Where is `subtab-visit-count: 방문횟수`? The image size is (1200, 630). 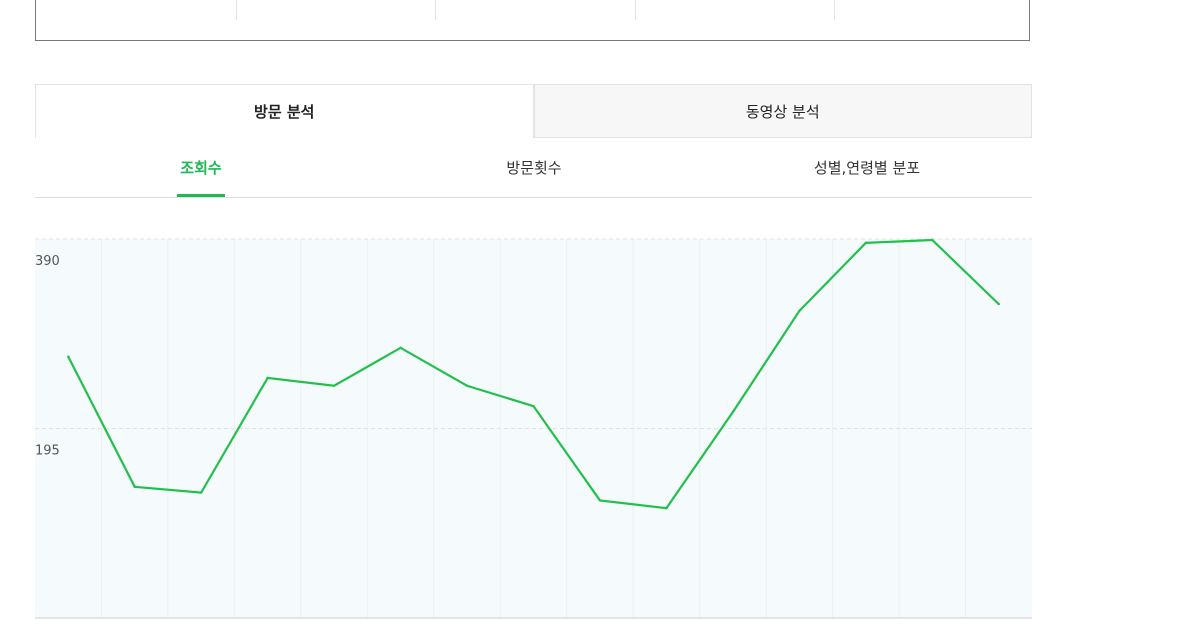
subtab-visit-count: 방문횟수 is located at coordinates (534, 168).